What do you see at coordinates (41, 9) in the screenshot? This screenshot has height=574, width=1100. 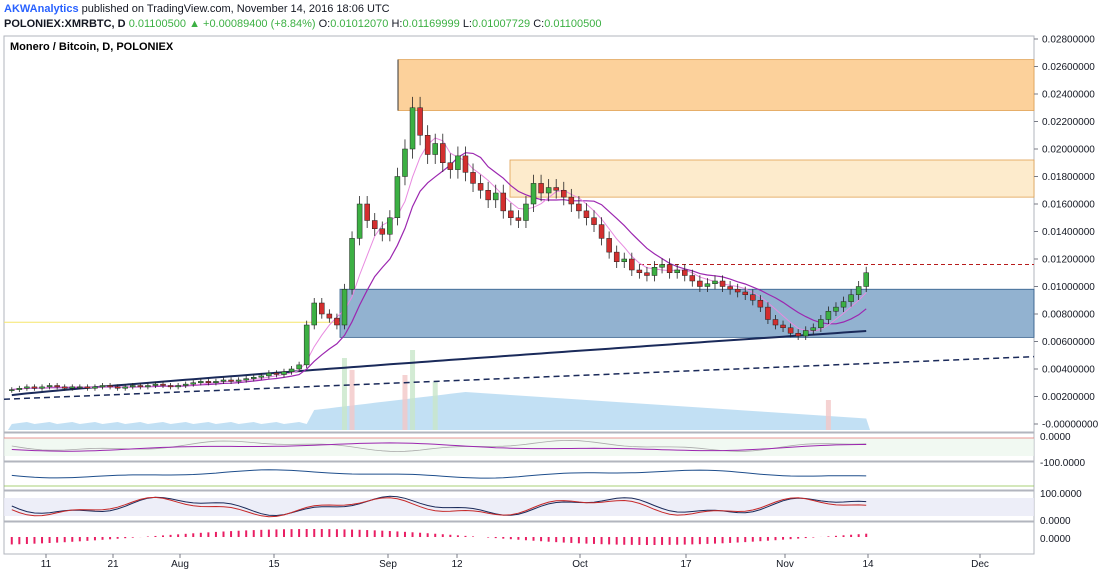 I see `author-name: AKWAnalytics` at bounding box center [41, 9].